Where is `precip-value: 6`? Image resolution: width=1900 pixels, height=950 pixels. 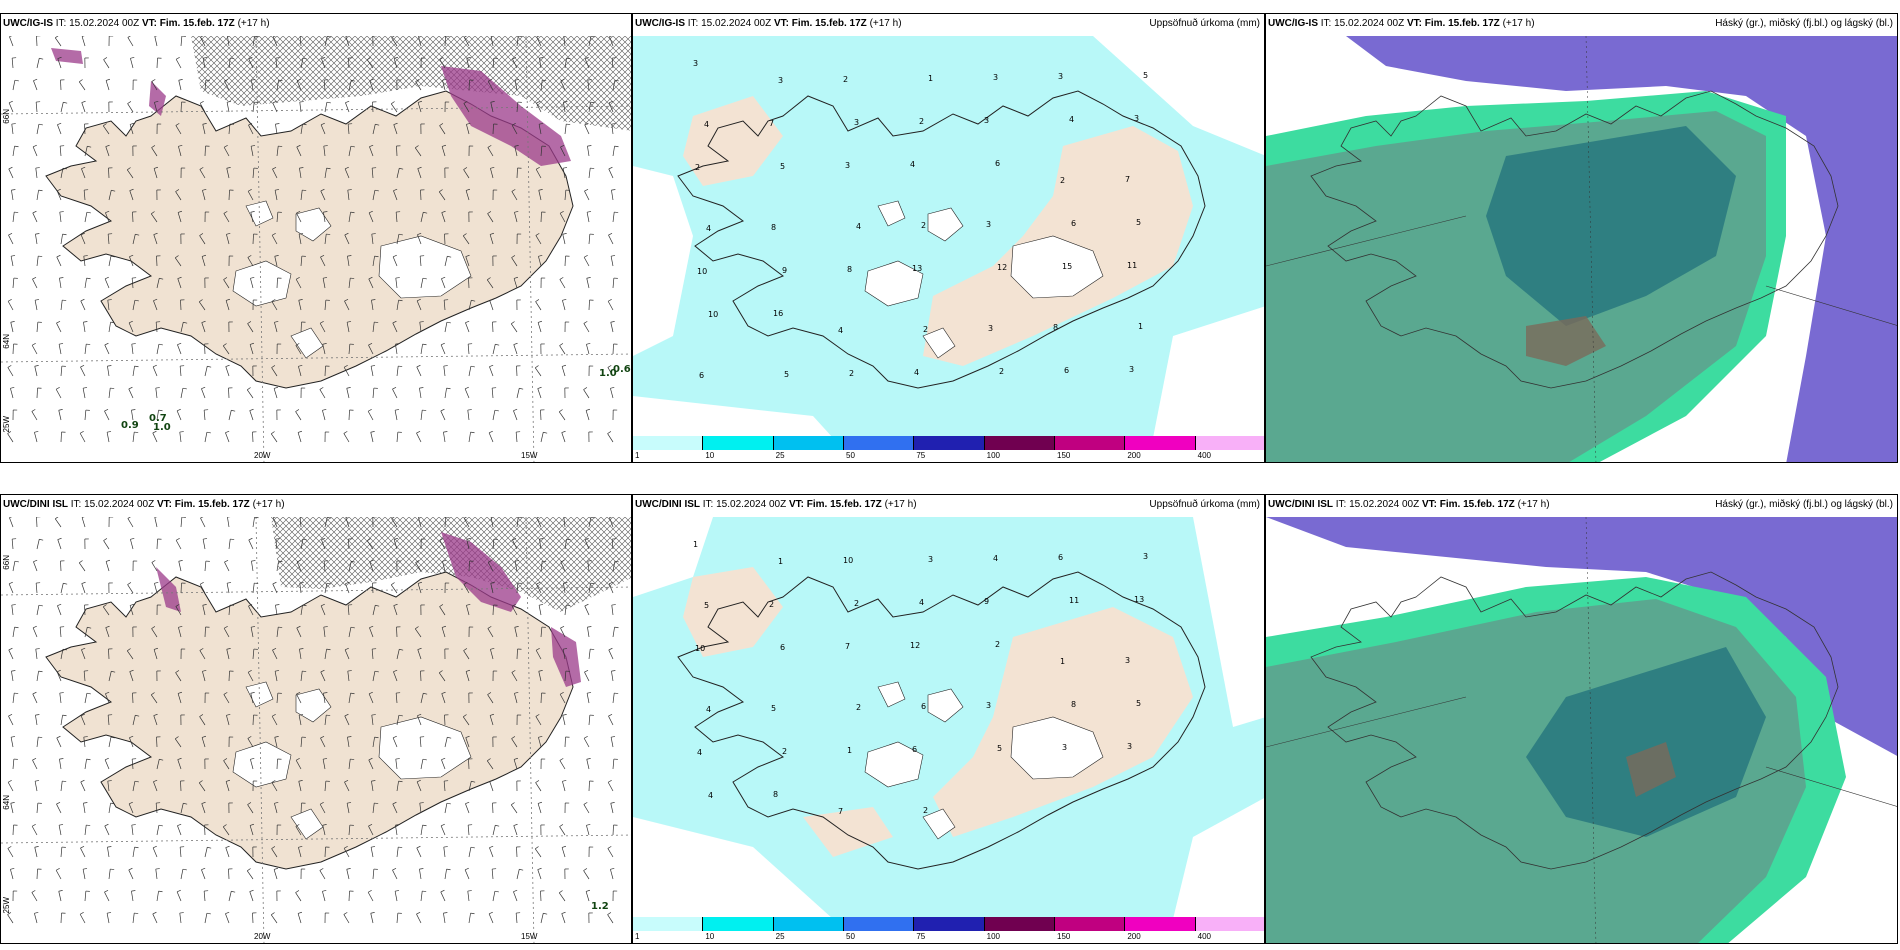 precip-value: 6 is located at coordinates (997, 163).